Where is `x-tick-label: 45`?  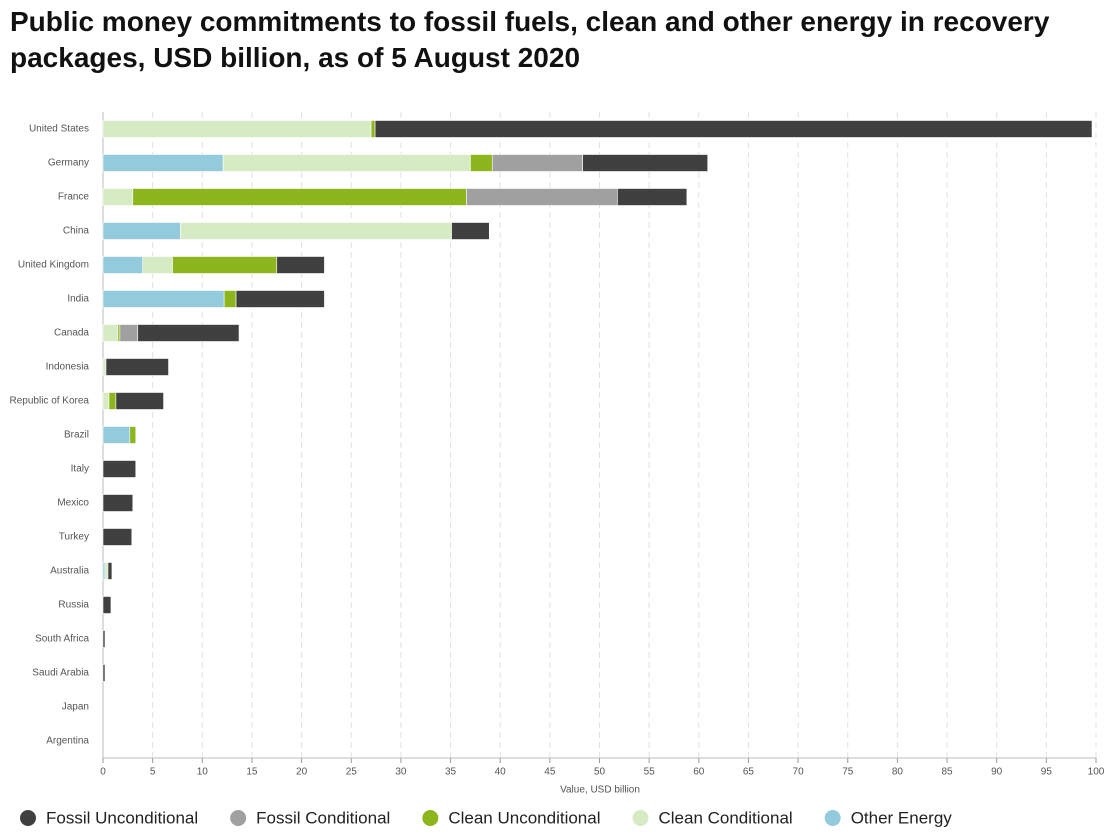 x-tick-label: 45 is located at coordinates (550, 772).